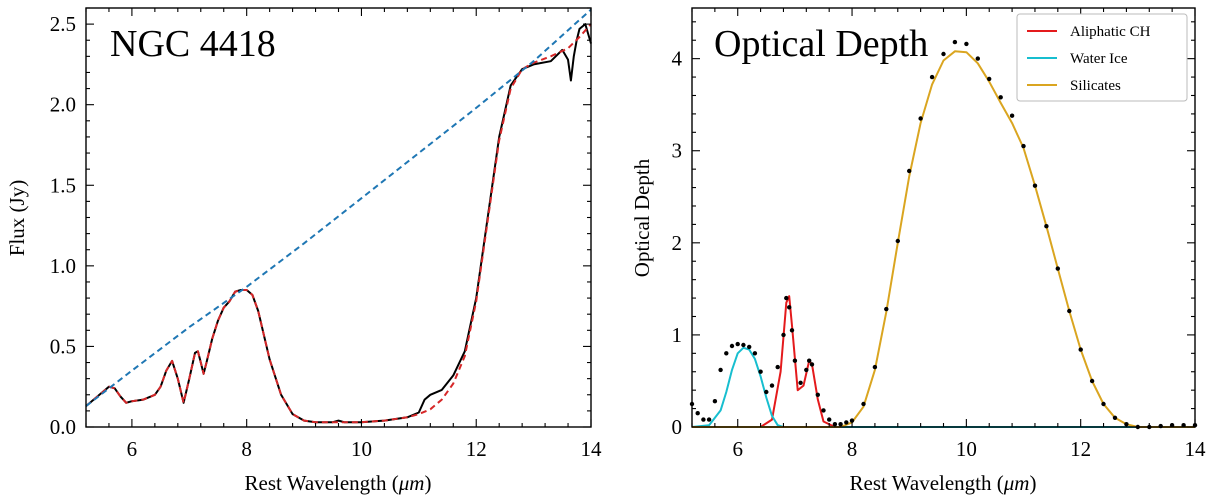 The image size is (1220, 498). Describe the element at coordinates (1095, 86) in the screenshot. I see `legend-label-silicates: Silicates` at that location.